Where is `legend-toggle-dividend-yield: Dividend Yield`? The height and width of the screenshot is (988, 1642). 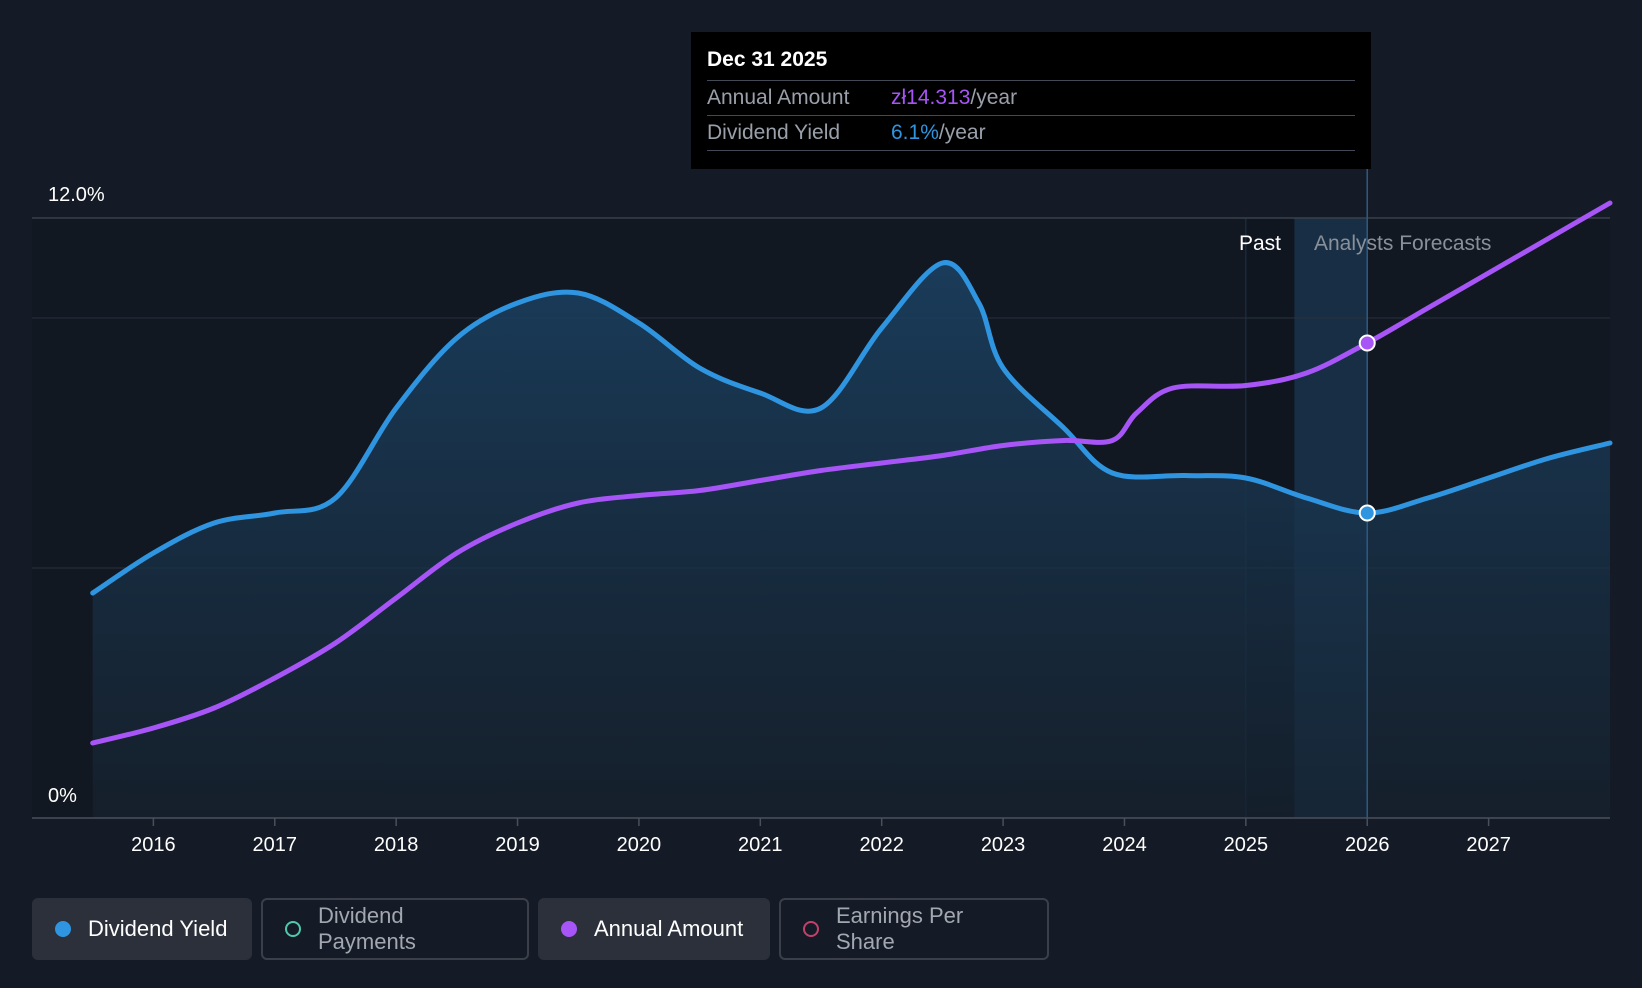 legend-toggle-dividend-yield: Dividend Yield is located at coordinates (142, 929).